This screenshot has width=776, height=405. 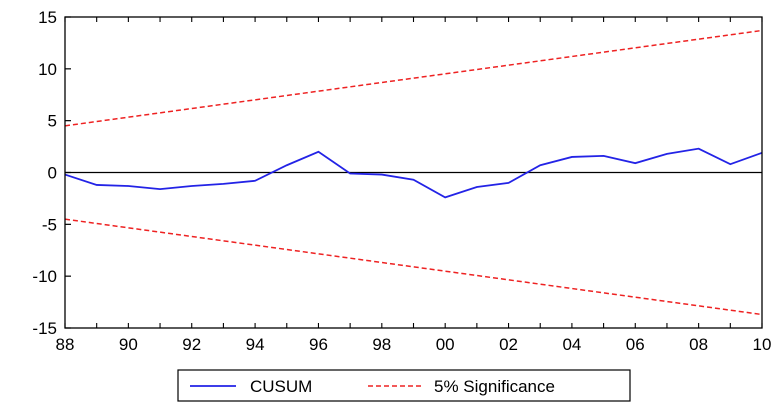 What do you see at coordinates (191, 344) in the screenshot?
I see `x-tick-label: 92` at bounding box center [191, 344].